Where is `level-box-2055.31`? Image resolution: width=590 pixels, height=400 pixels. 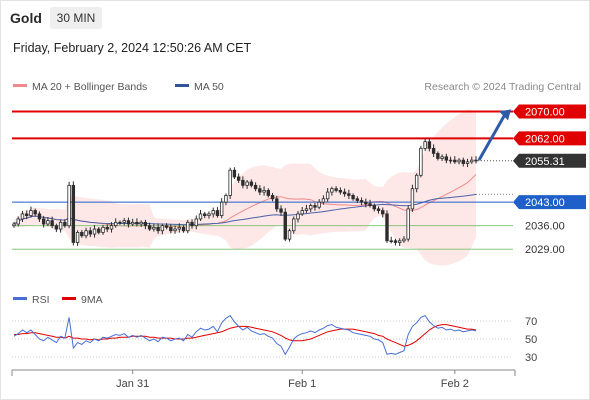 level-box-2055.31 is located at coordinates (549, 160).